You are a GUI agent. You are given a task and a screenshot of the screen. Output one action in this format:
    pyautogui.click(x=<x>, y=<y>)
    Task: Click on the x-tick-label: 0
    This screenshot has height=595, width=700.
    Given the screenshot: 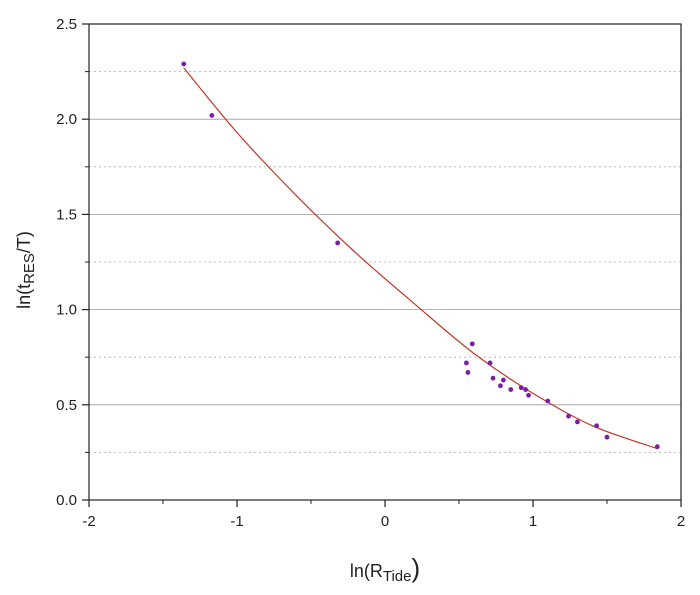 What is the action you would take?
    pyautogui.click(x=385, y=521)
    